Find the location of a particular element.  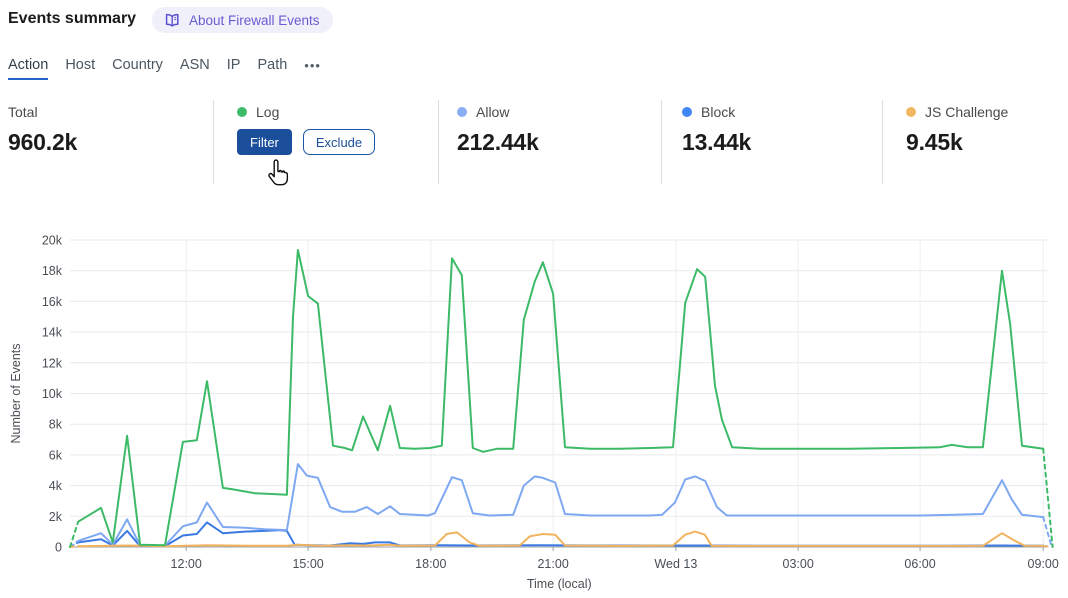

x-tick-label: Wed 13 is located at coordinates (675, 564).